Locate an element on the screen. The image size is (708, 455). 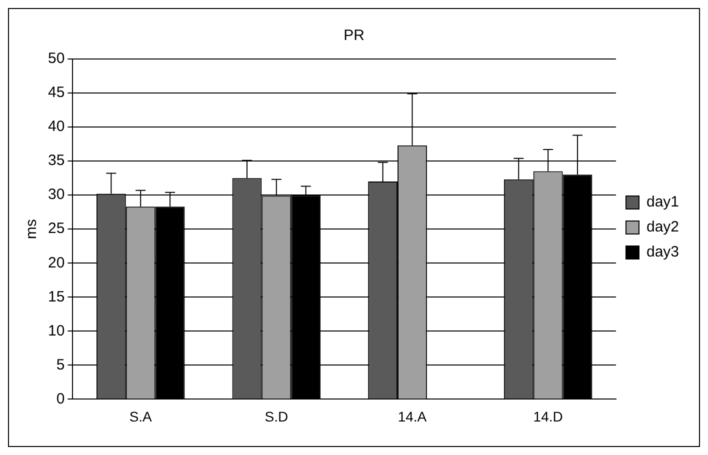
legend-label: day3 is located at coordinates (663, 252).